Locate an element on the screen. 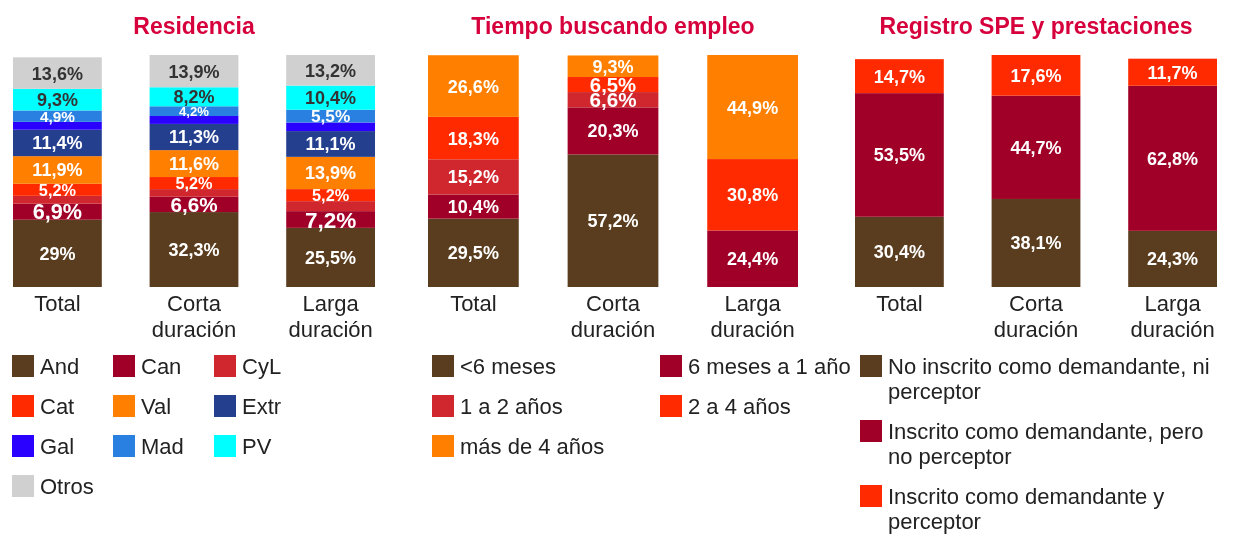 Image resolution: width=1250 pixels, height=542 pixels. data-label: 24,3% is located at coordinates (1173, 259).